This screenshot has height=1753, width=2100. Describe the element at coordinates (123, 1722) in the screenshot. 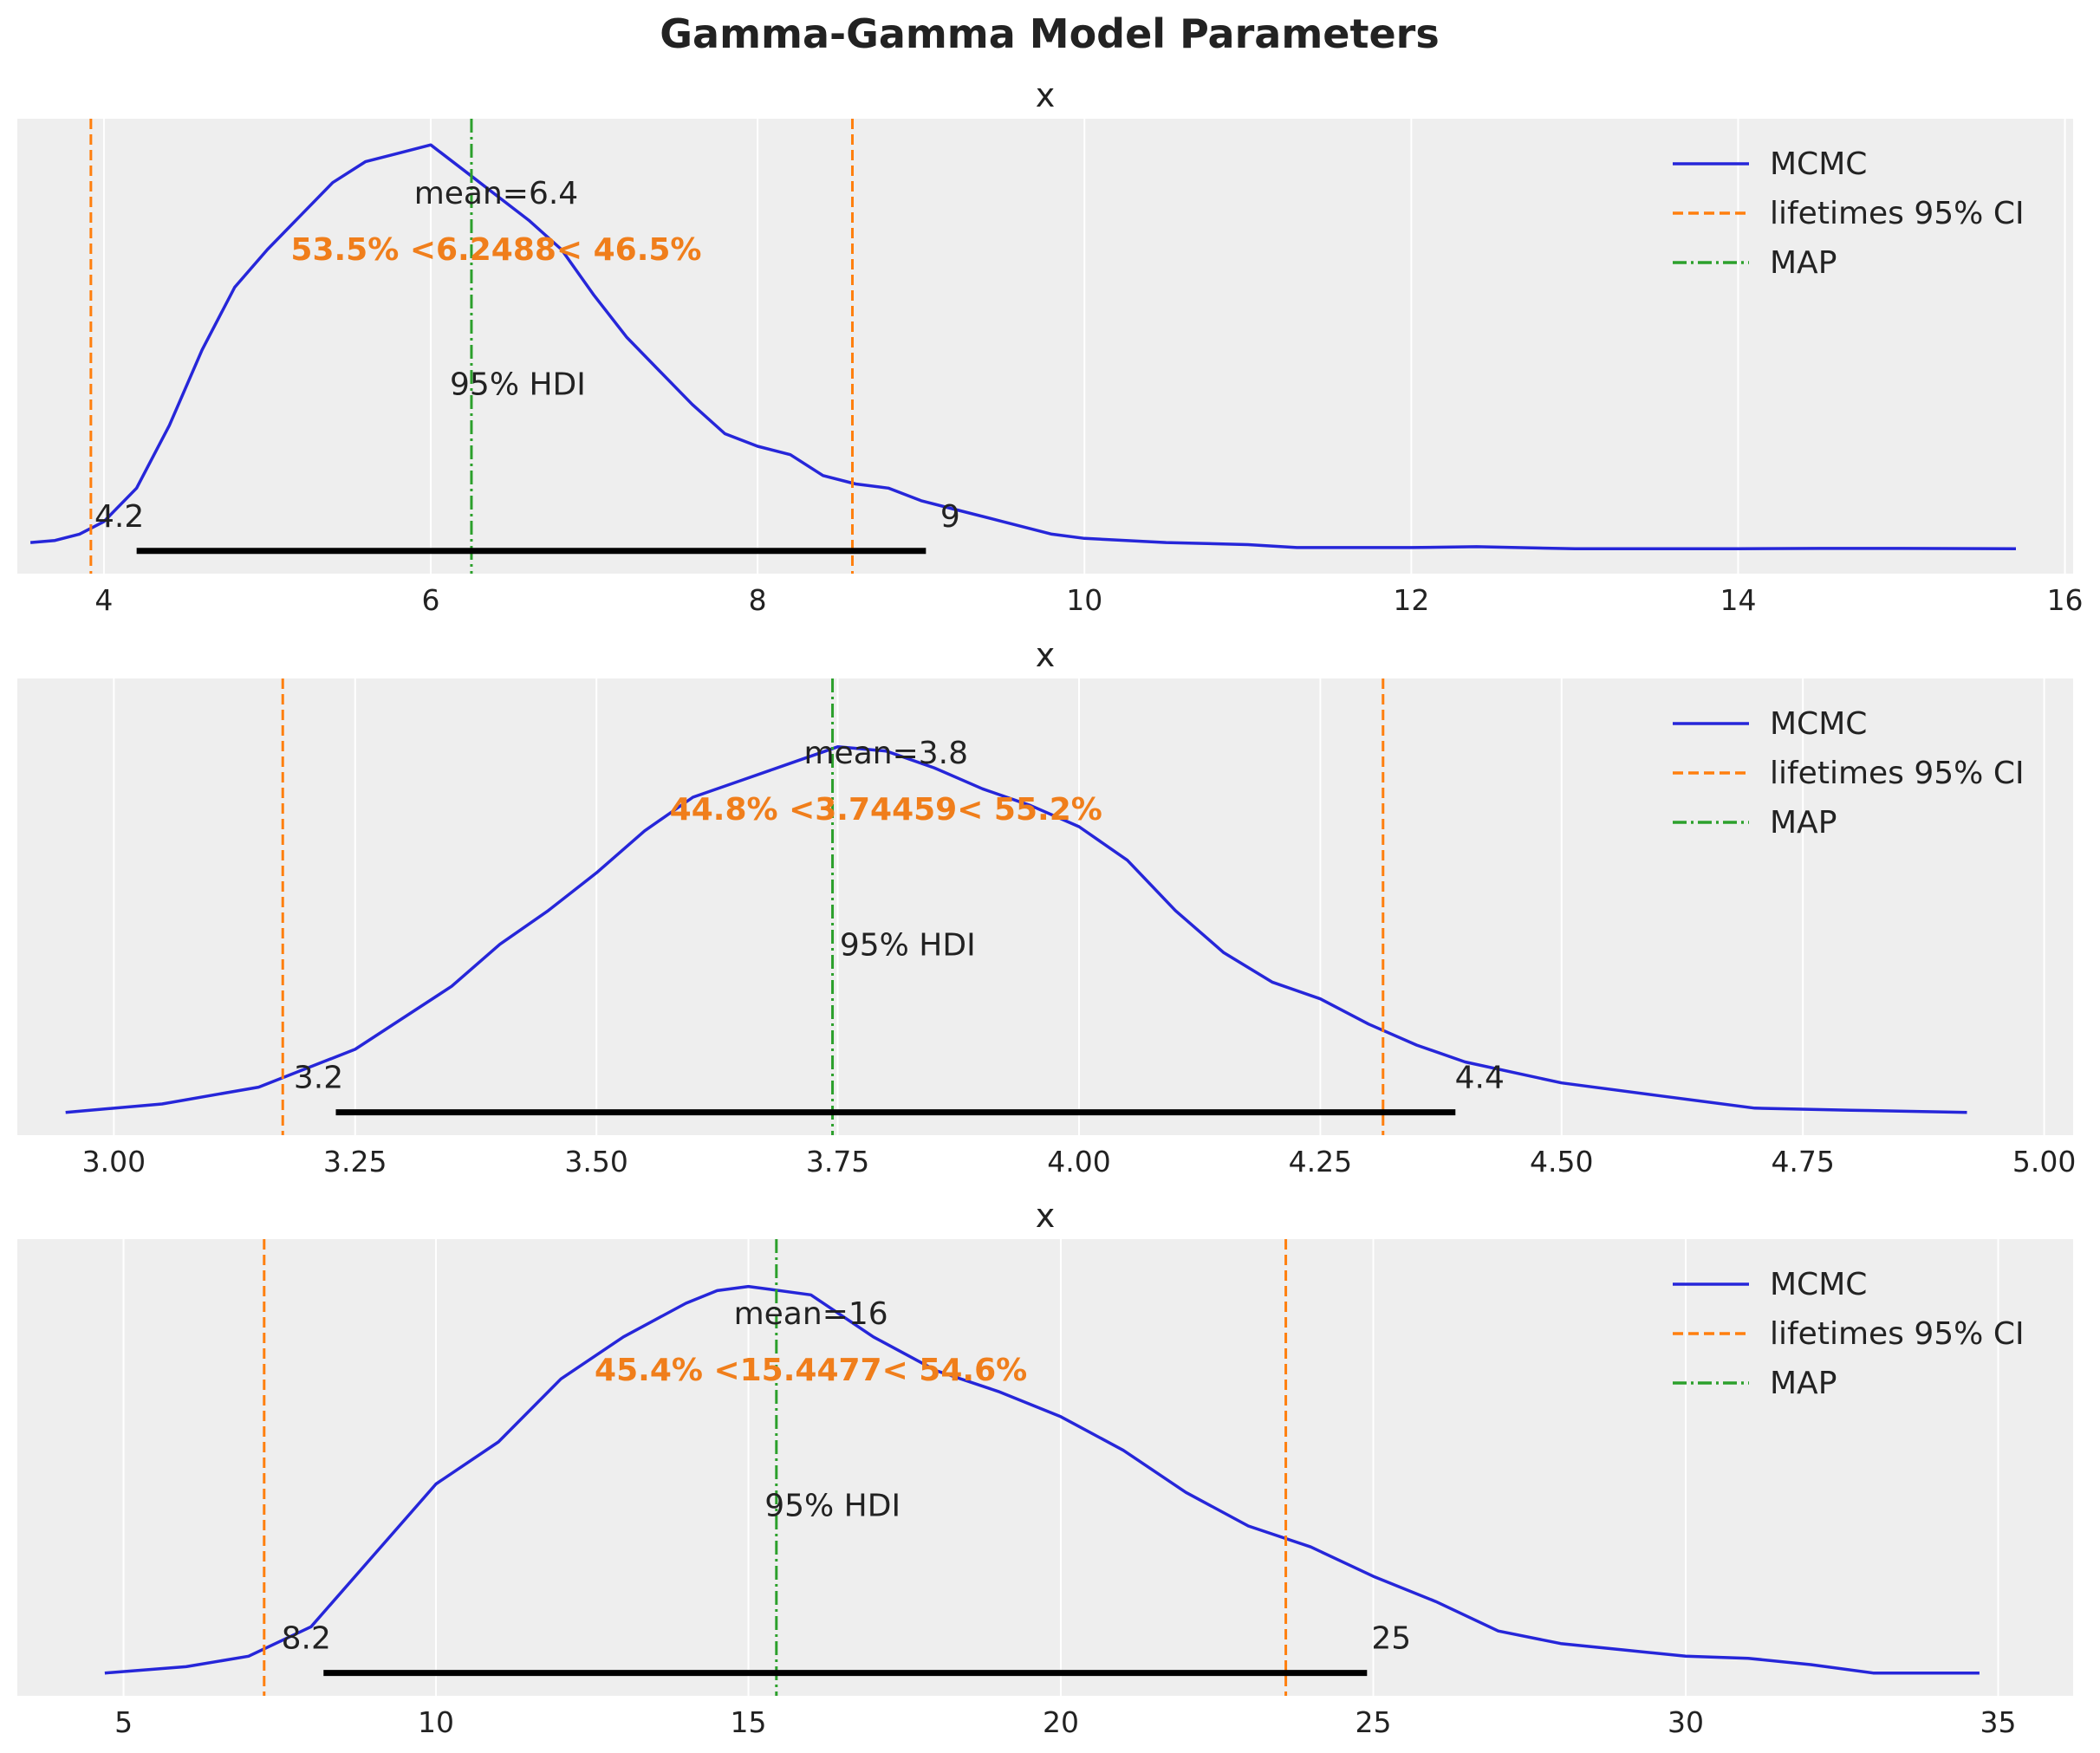

I see `x-tick-label: 5` at that location.